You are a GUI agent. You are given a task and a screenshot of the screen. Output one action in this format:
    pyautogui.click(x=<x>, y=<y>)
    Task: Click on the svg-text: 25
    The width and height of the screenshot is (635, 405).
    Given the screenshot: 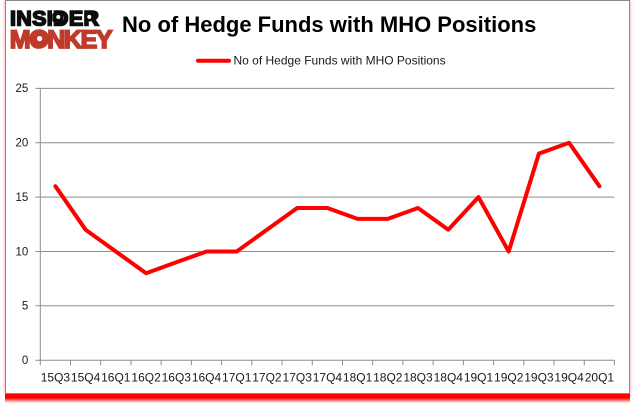 What is the action you would take?
    pyautogui.click(x=22, y=89)
    